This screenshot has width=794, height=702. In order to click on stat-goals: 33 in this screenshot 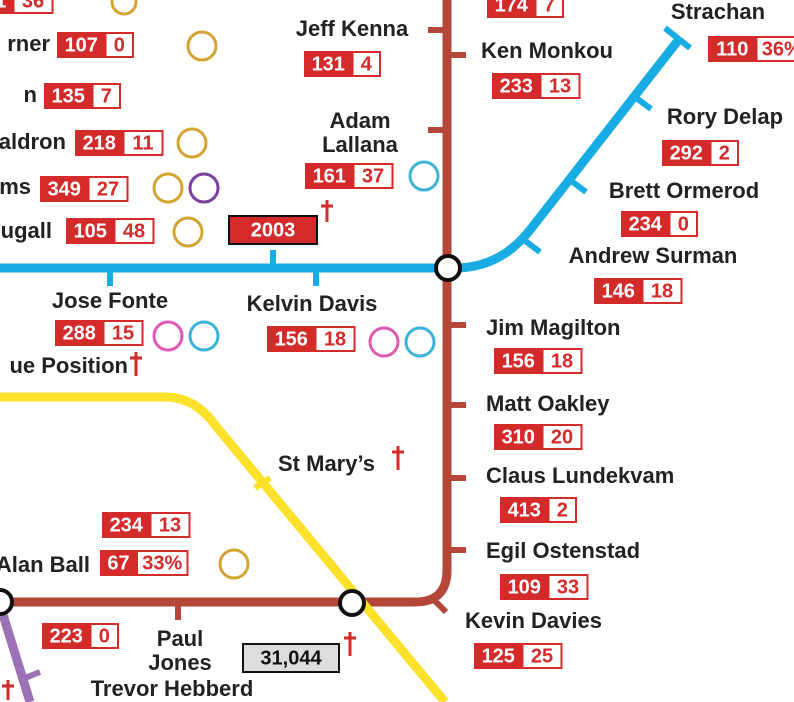, I will do `click(568, 587)`.